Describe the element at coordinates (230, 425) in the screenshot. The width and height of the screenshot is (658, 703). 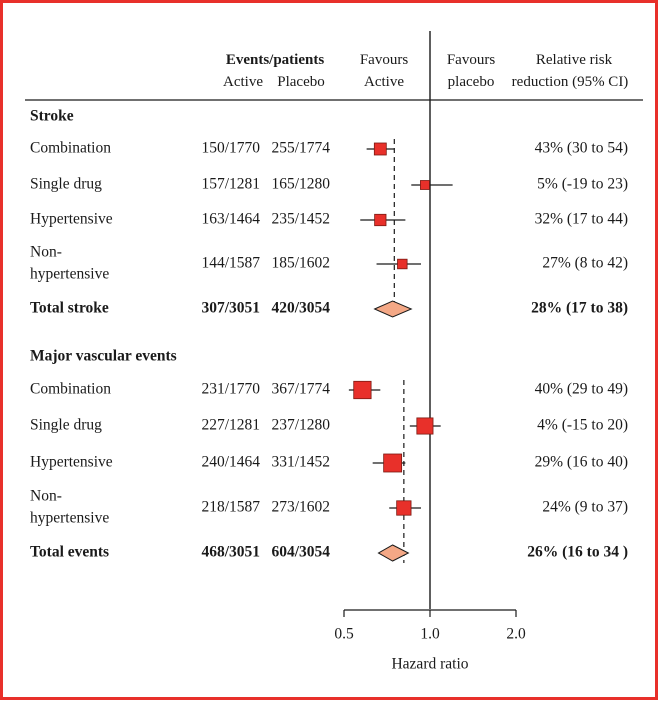
I see `active-events: 227/1281` at that location.